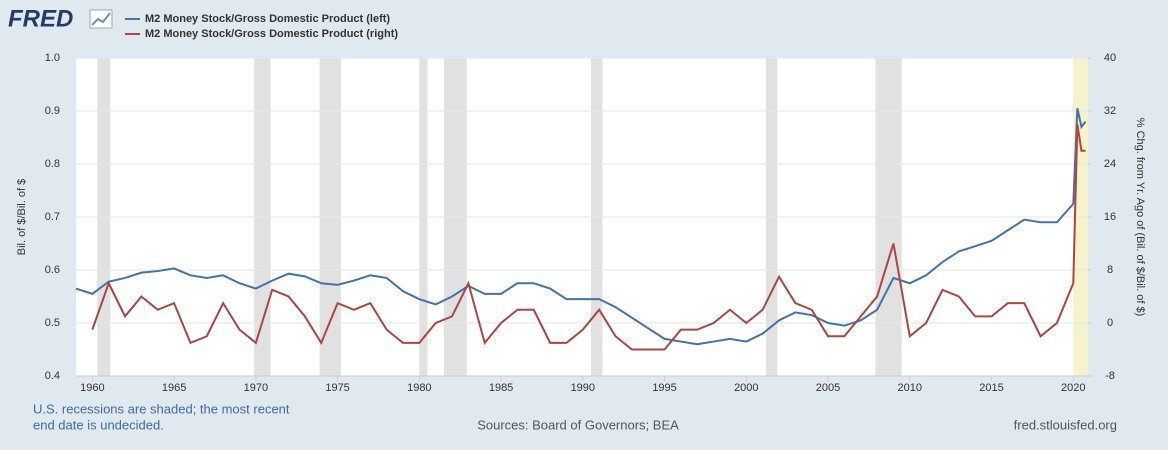 The height and width of the screenshot is (450, 1168). I want to click on x-tick-label: 2010, so click(910, 388).